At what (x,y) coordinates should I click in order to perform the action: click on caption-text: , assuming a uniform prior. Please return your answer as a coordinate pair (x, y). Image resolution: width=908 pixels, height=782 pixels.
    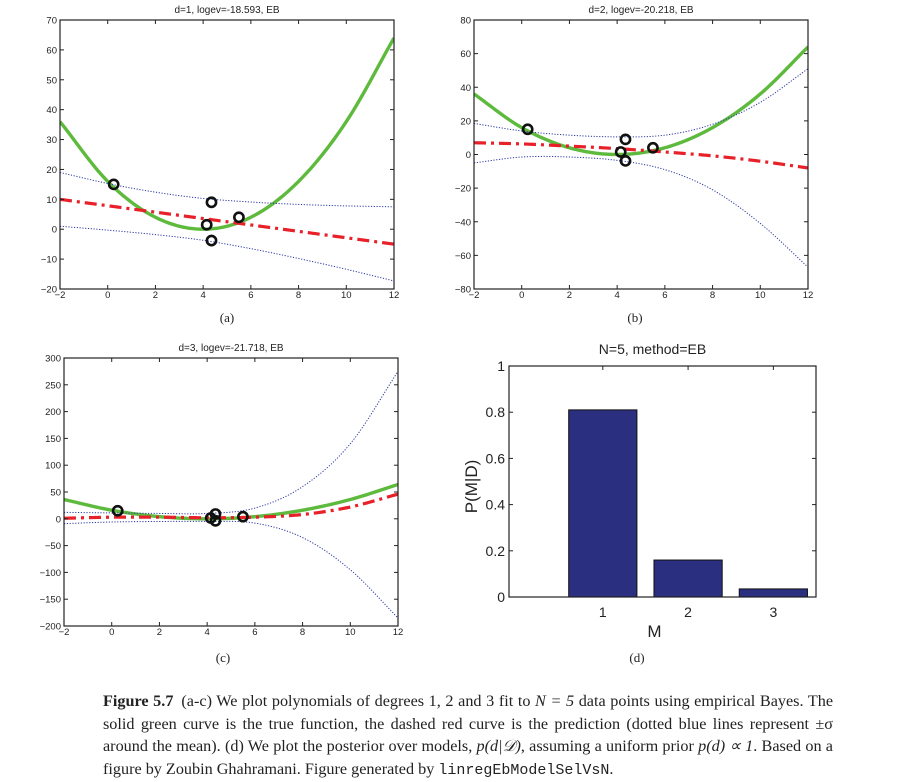
    Looking at the image, I should click on (609, 746).